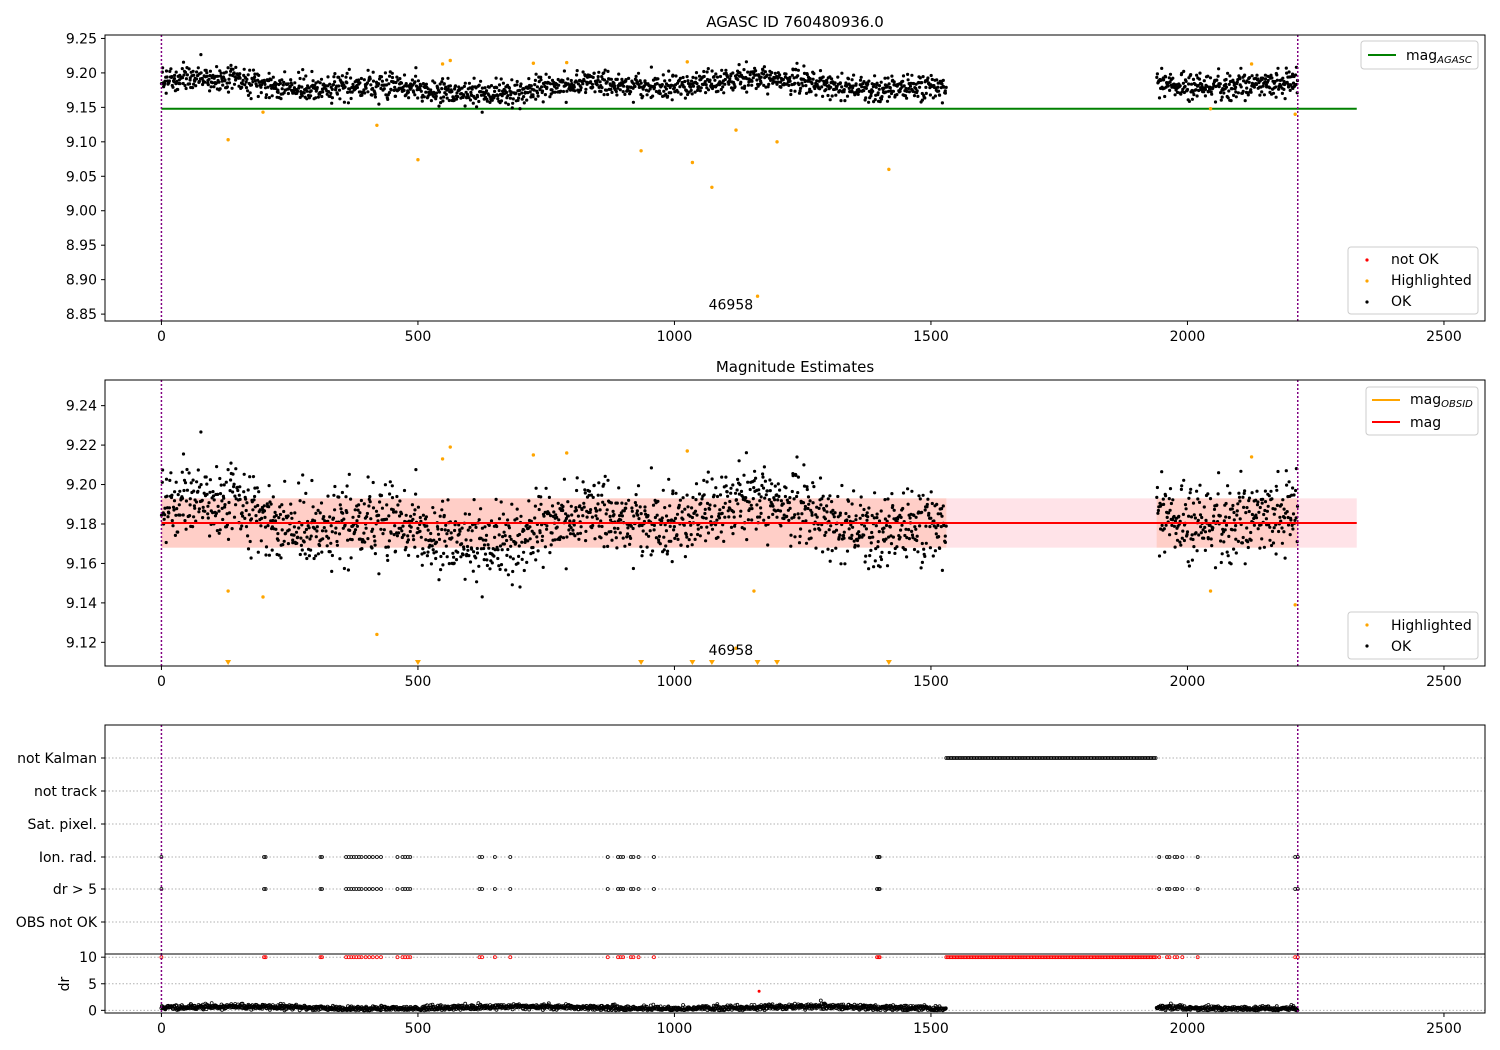 The width and height of the screenshot is (1500, 1050). What do you see at coordinates (731, 305) in the screenshot?
I see `obsid-annotation: 46958` at bounding box center [731, 305].